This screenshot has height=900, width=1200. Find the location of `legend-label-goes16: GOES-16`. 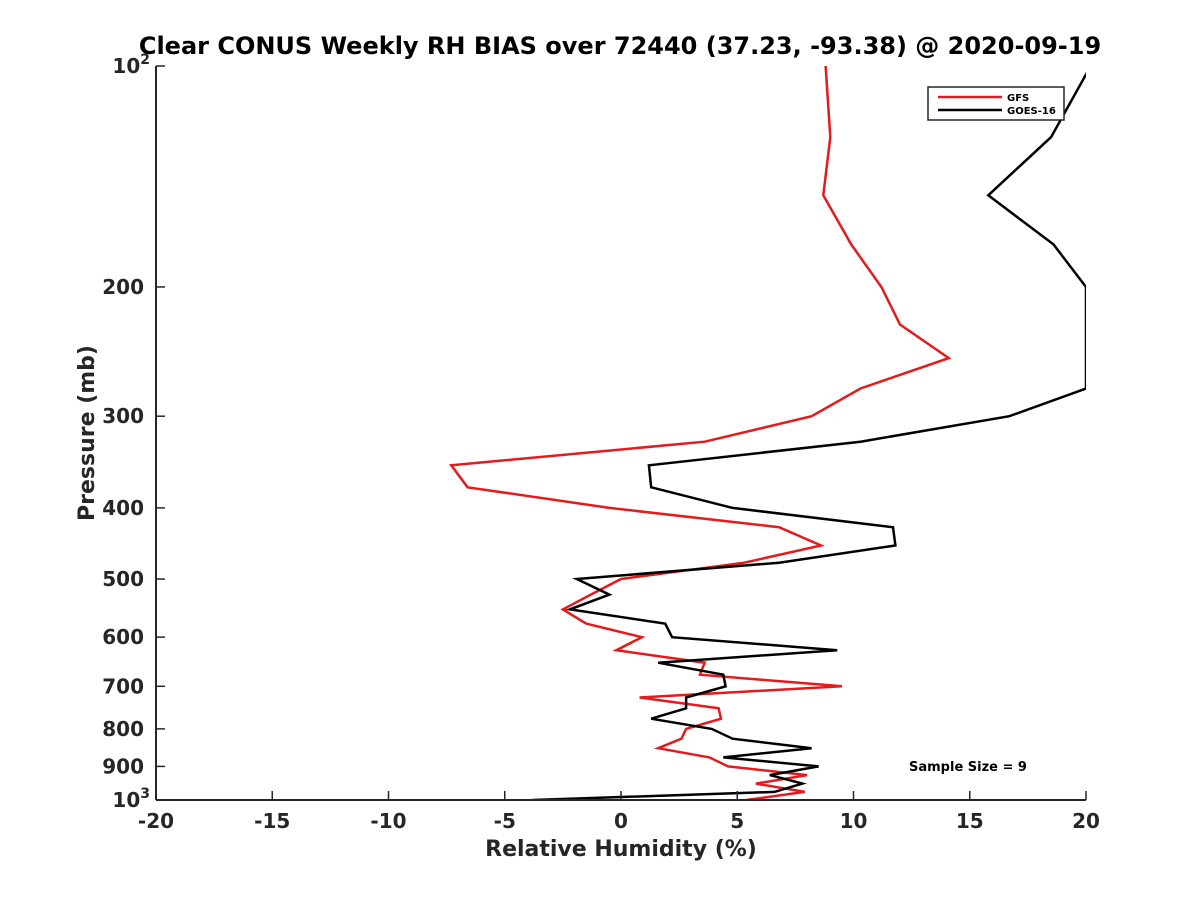

legend-label-goes16: GOES-16 is located at coordinates (1031, 111).